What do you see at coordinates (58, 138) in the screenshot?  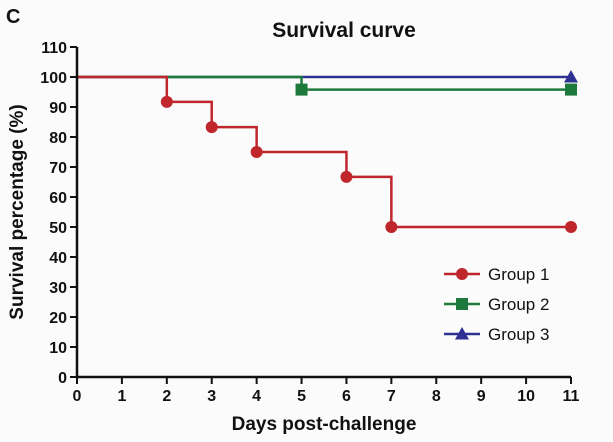 I see `y-tick-label: 80` at bounding box center [58, 138].